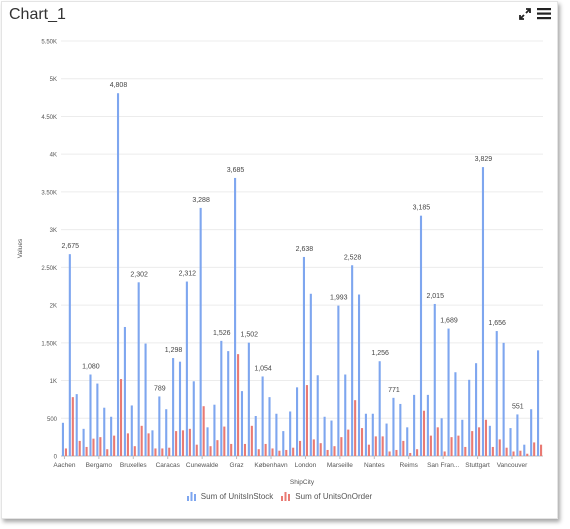  What do you see at coordinates (229, 496) in the screenshot?
I see `legend-item-units-in-stock: Sum of UnitsInStock` at bounding box center [229, 496].